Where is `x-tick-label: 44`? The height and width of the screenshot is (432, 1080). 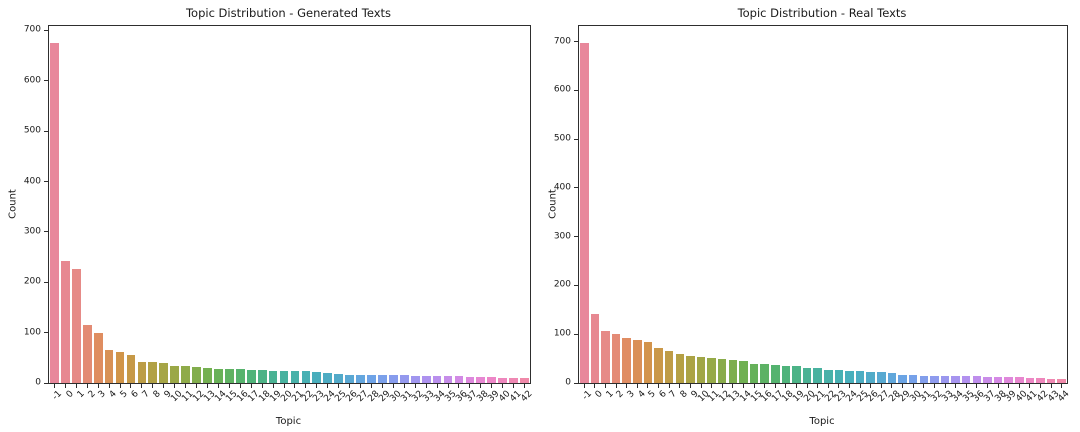
x-tick-label: 44 is located at coordinates (1064, 397).